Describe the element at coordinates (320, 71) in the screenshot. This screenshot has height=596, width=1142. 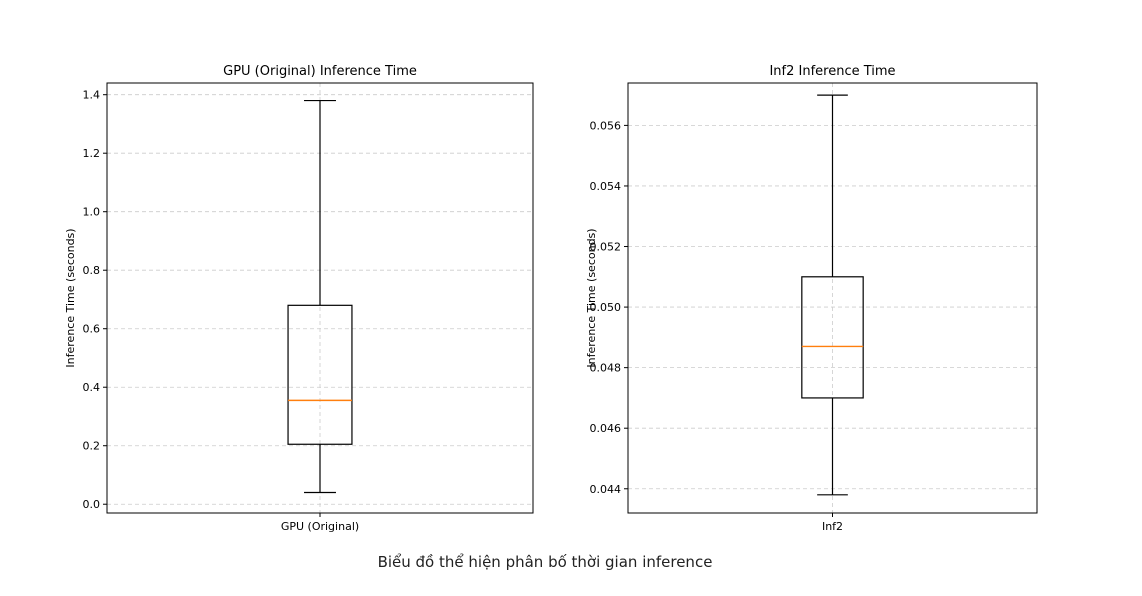
I see `chart-title: GPU (Original) Inference Time` at that location.